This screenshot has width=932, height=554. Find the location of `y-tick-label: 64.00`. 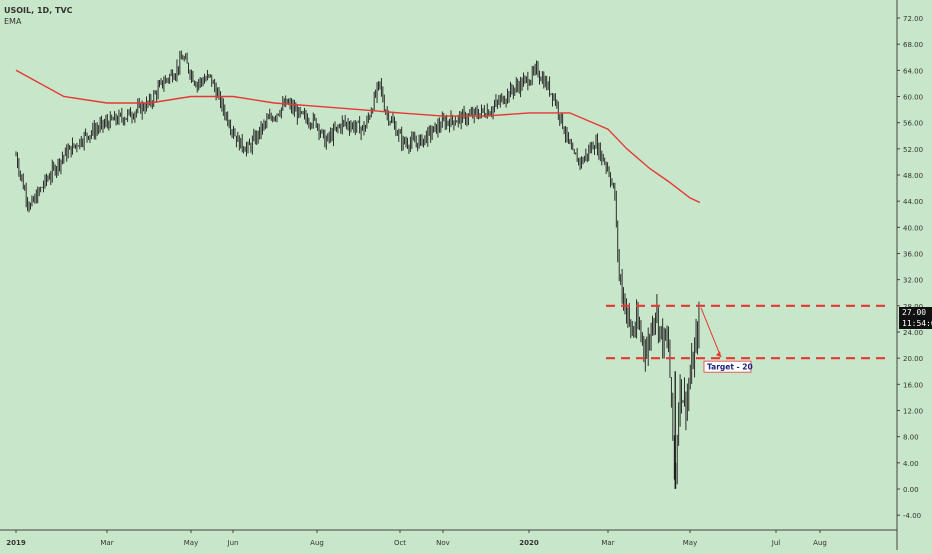

y-tick-label: 64.00 is located at coordinates (913, 71).